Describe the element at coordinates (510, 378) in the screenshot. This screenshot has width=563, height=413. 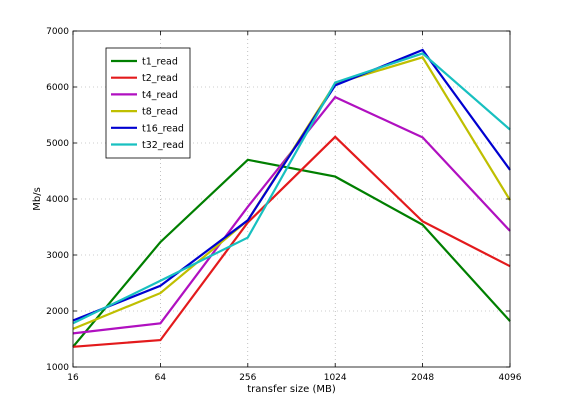
I see `x-tick-label: 4096` at that location.